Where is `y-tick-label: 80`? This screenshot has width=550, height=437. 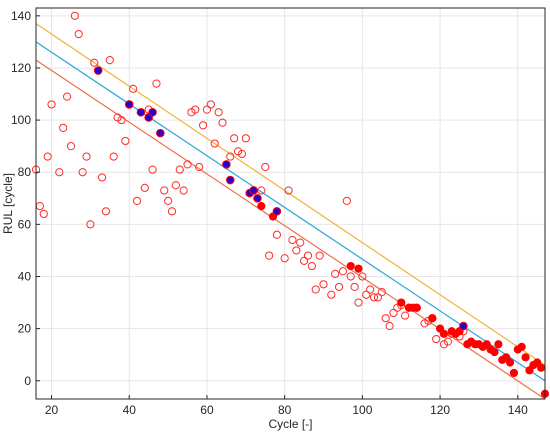 y-tick-label: 80 is located at coordinates (25, 172).